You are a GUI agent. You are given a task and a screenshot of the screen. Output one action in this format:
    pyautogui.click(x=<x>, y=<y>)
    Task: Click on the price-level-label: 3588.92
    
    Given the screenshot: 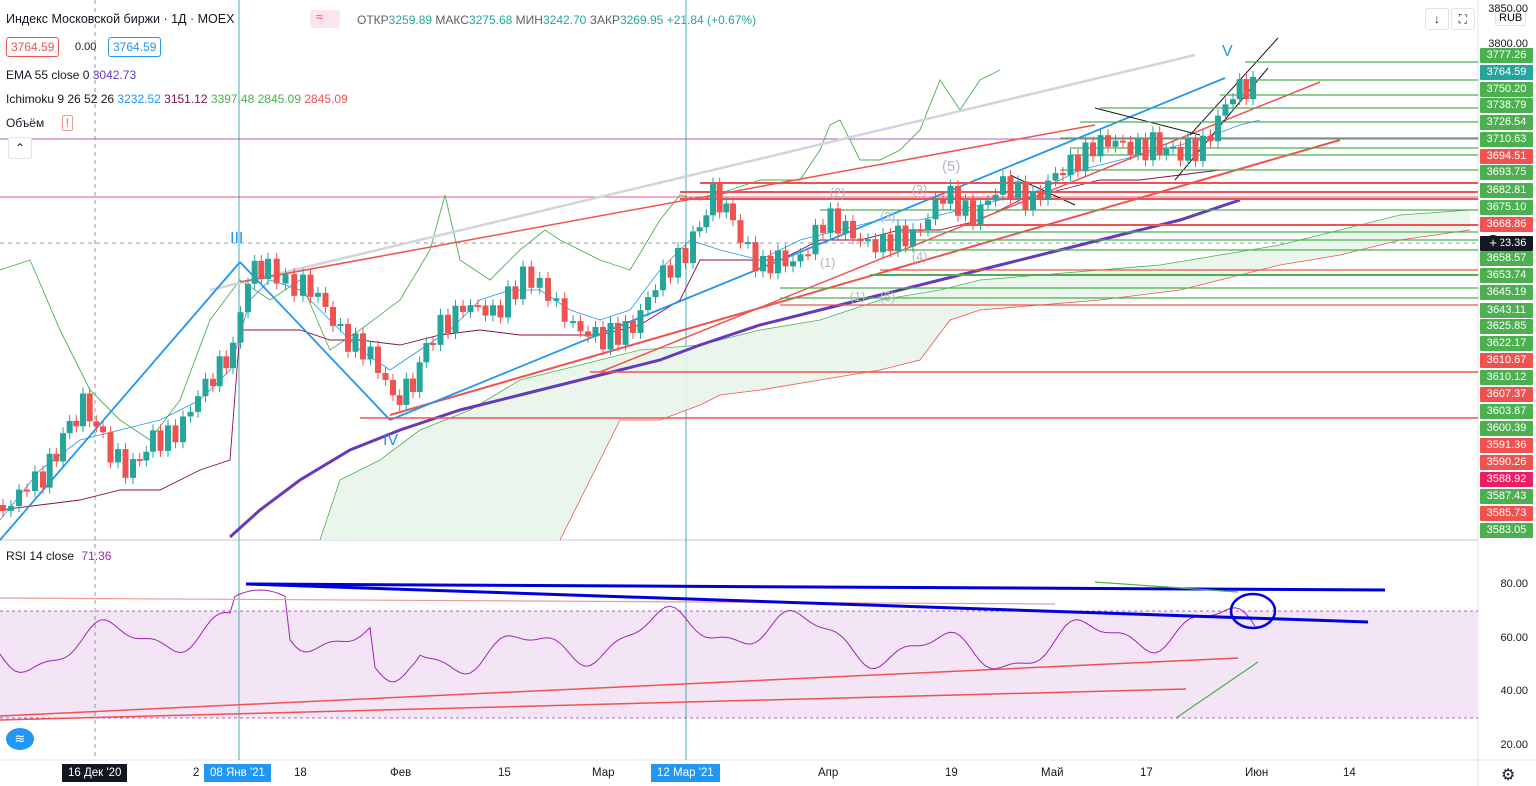 What is the action you would take?
    pyautogui.click(x=1506, y=479)
    